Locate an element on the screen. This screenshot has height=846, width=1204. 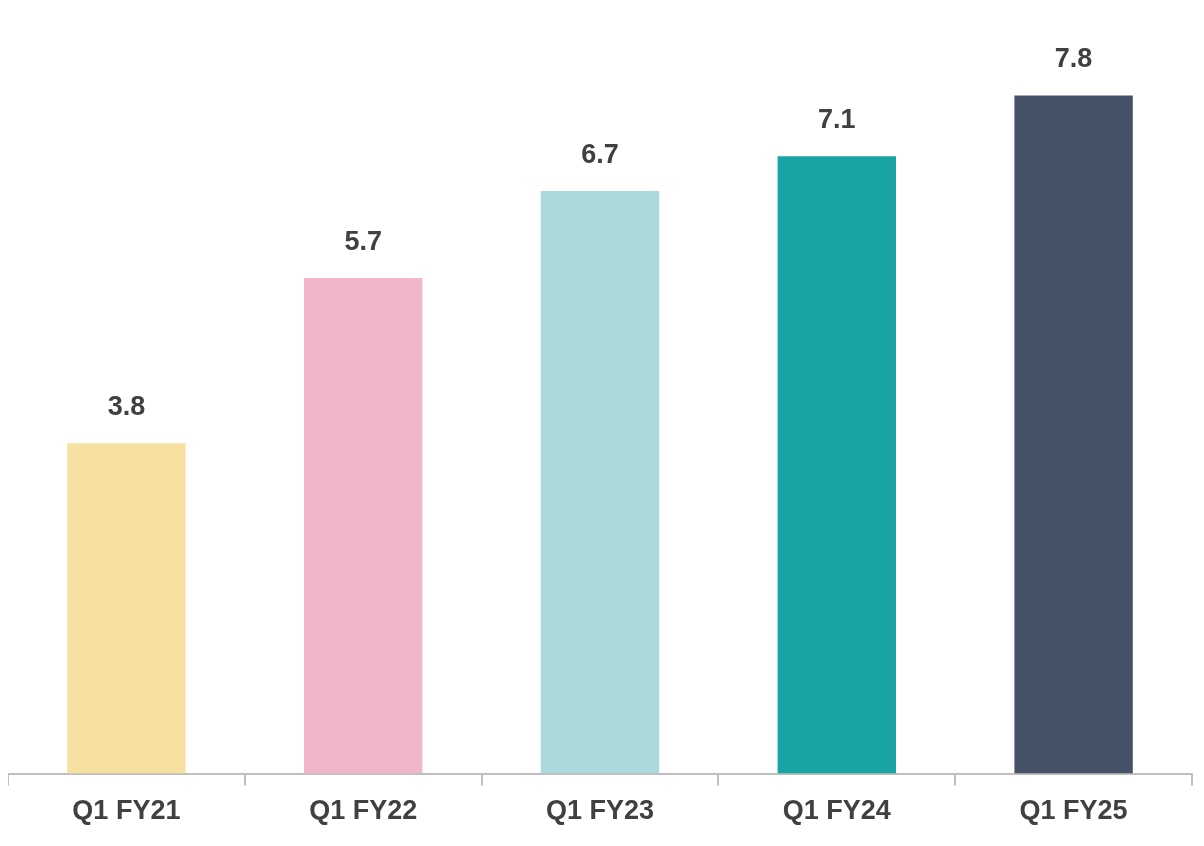
x-tick-label: Q1 FY23 is located at coordinates (600, 810).